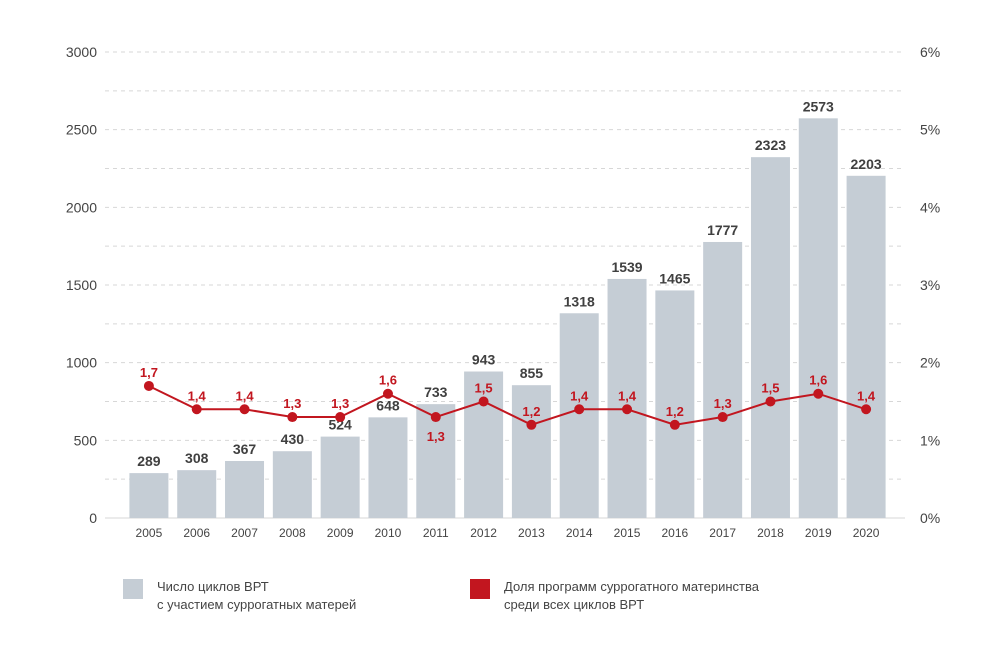 Image resolution: width=1000 pixels, height=660 pixels. Describe the element at coordinates (81, 285) in the screenshot. I see `y-tick-label: 1500` at that location.